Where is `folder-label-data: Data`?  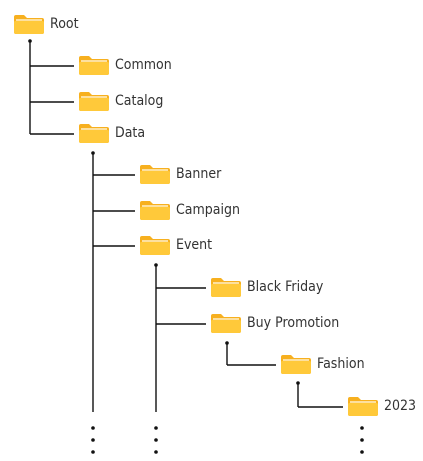 folder-label-data: Data is located at coordinates (130, 133).